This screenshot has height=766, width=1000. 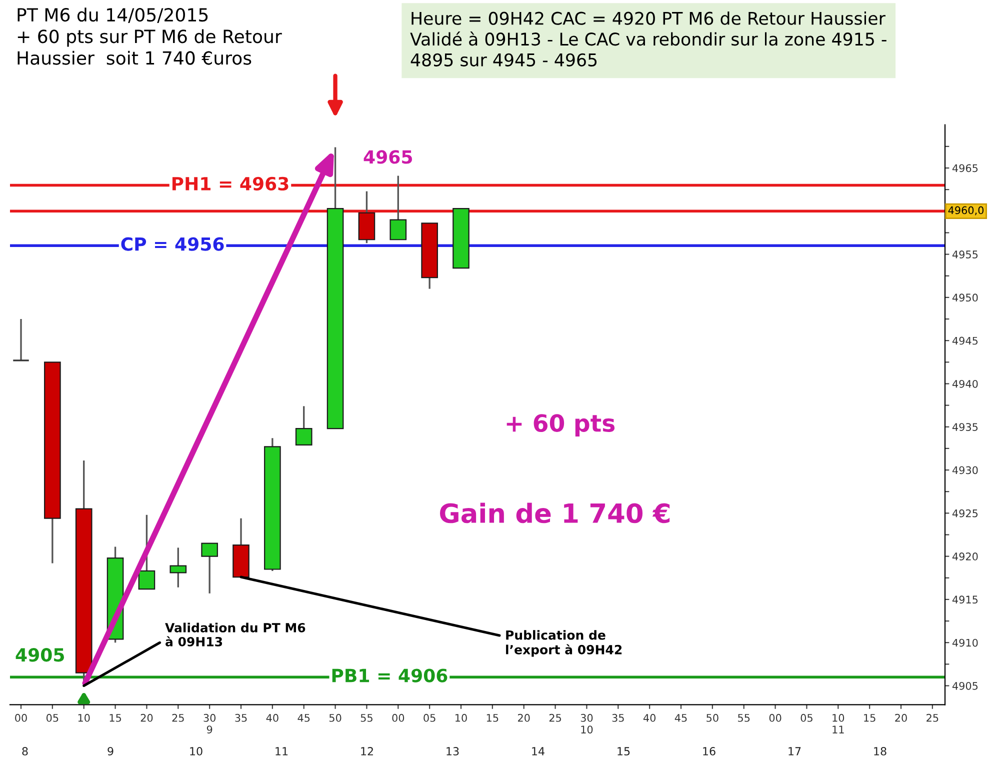 I want to click on y-tick-label: 4915, so click(x=965, y=600).